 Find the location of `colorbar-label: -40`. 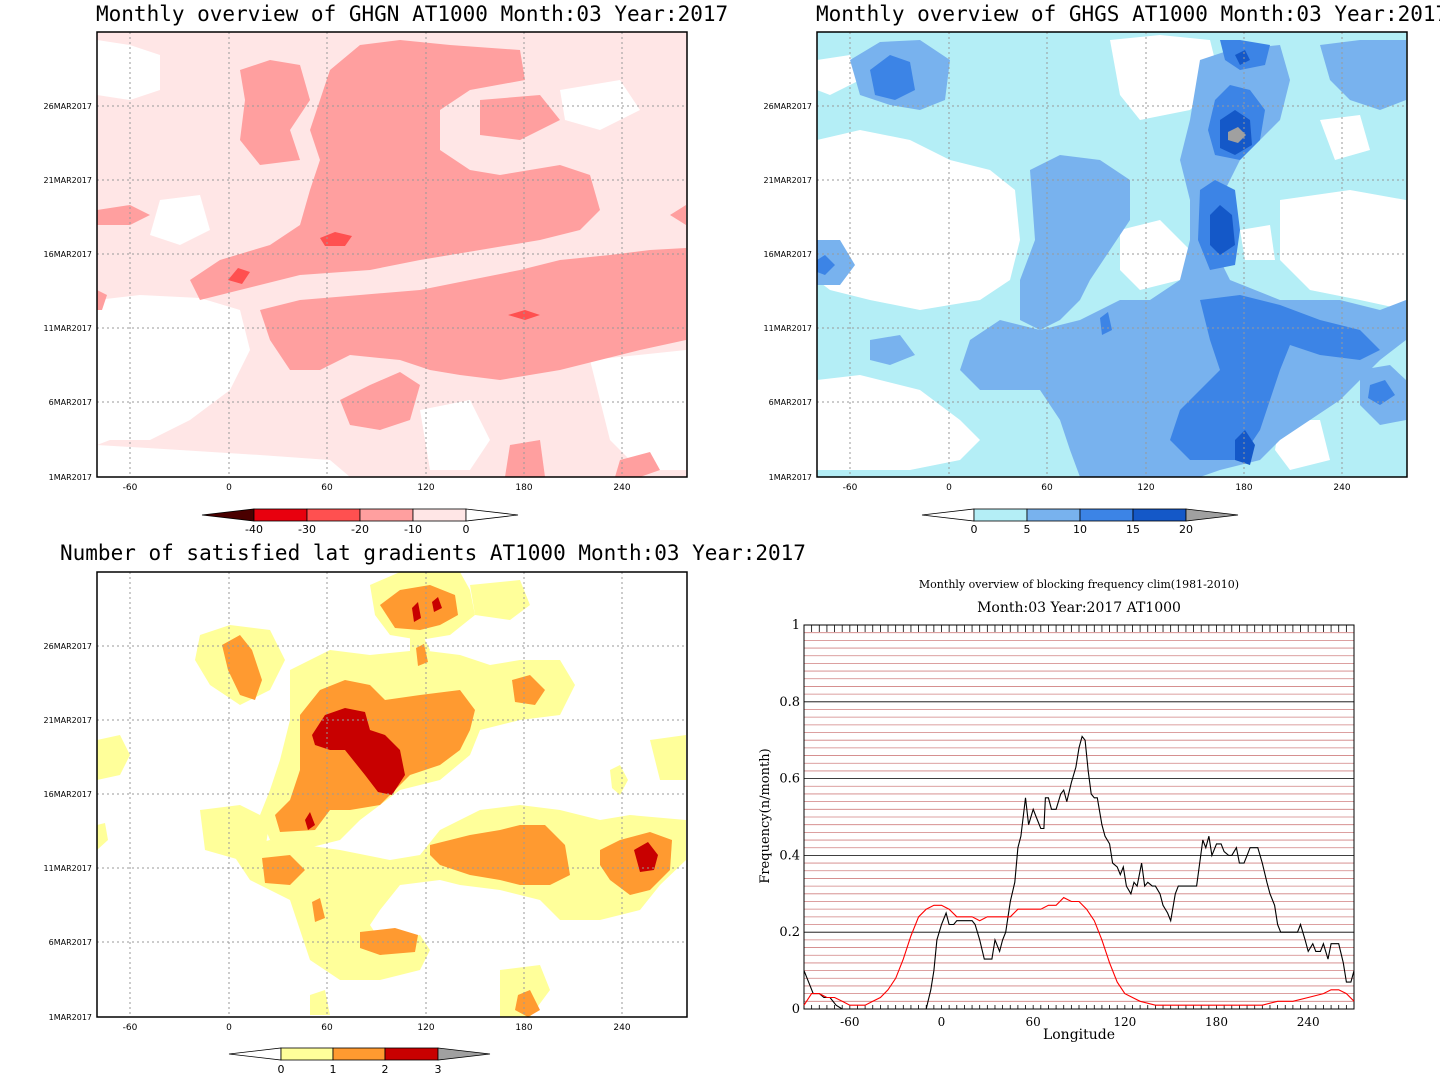

colorbar-label: -40 is located at coordinates (254, 529).